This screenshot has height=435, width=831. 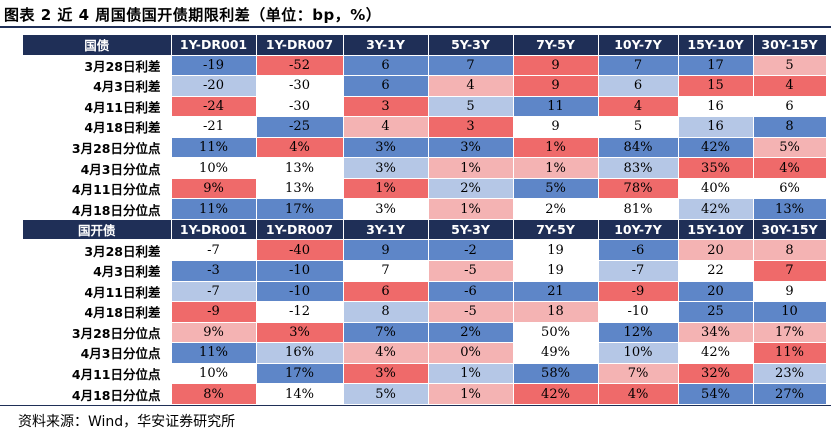 I want to click on value-cell: 9, so click(x=556, y=86).